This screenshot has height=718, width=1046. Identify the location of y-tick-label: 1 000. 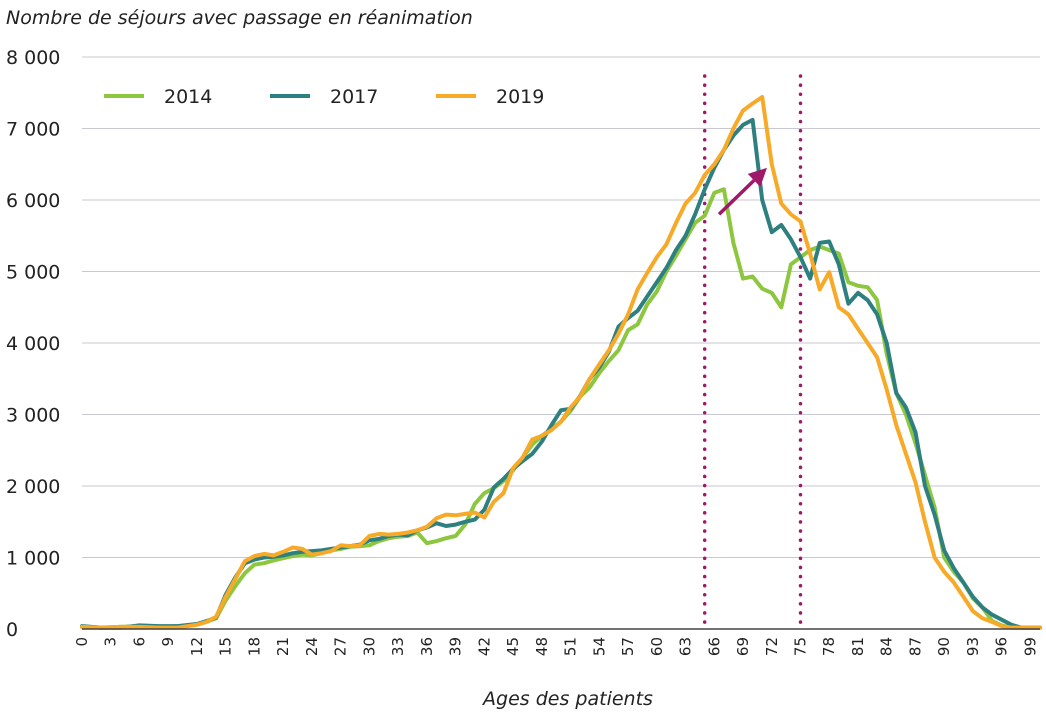
(33, 559).